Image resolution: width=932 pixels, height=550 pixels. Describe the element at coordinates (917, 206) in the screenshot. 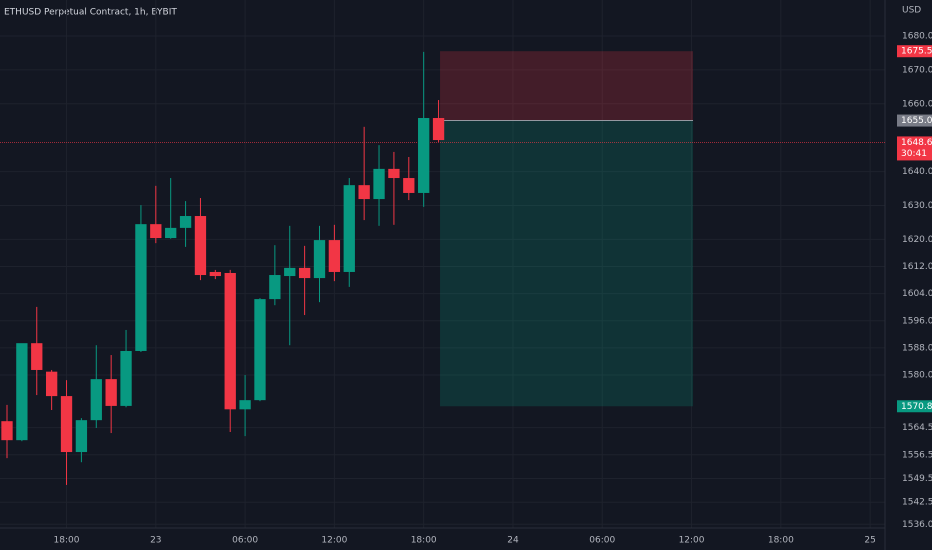

I see `y-tick-label: 1630.00` at that location.